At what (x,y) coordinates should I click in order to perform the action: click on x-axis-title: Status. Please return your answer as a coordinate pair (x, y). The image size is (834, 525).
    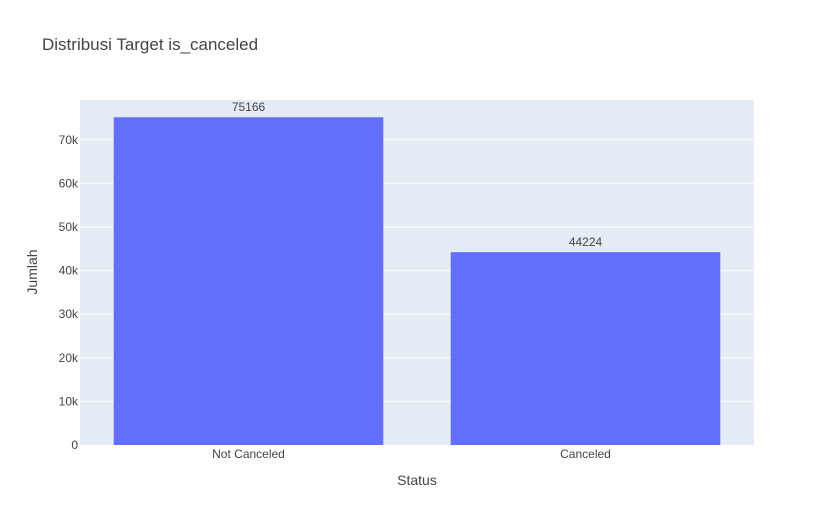
    Looking at the image, I should click on (417, 480).